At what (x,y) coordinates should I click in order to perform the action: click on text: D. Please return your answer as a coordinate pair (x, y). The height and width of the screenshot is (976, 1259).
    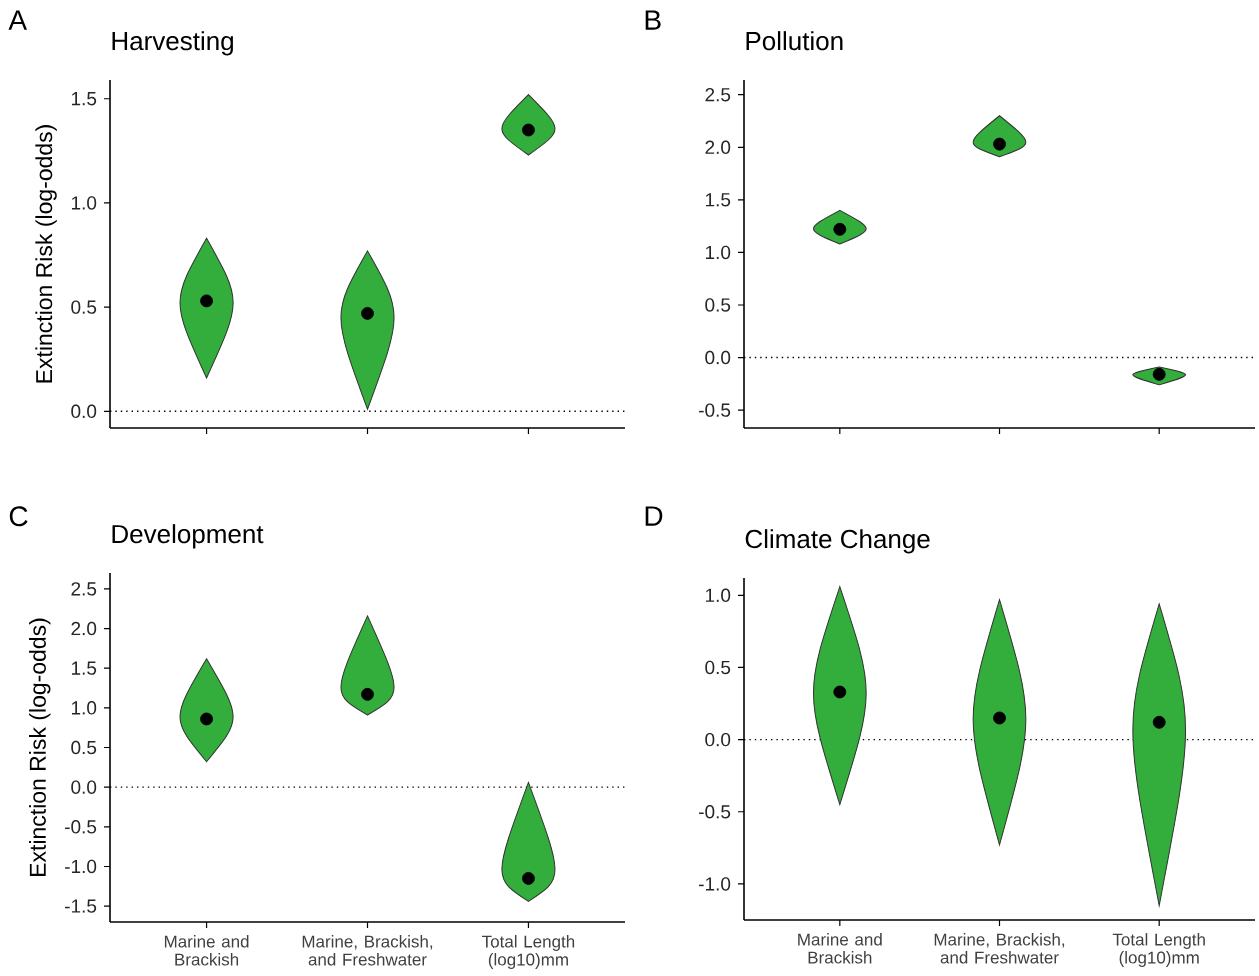
    Looking at the image, I should click on (654, 516).